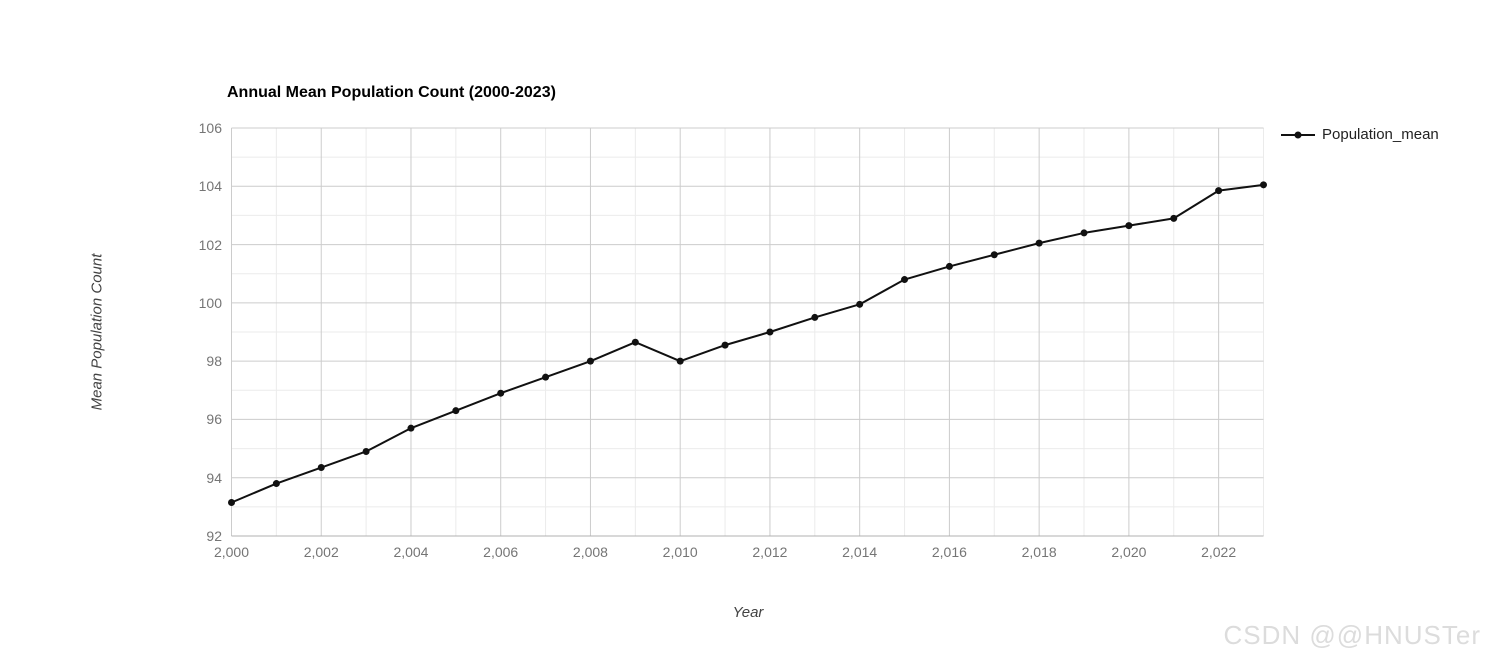  What do you see at coordinates (97, 332) in the screenshot?
I see `y-axis-title: Mean Population Count` at bounding box center [97, 332].